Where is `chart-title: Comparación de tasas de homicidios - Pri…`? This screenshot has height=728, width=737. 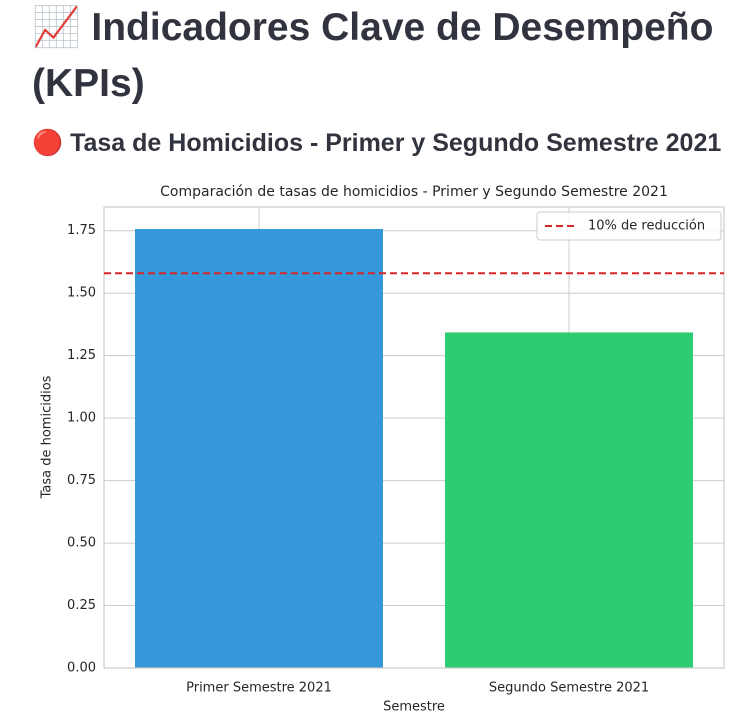
chart-title: Comparación de tasas de homicidios - Pri… is located at coordinates (414, 192).